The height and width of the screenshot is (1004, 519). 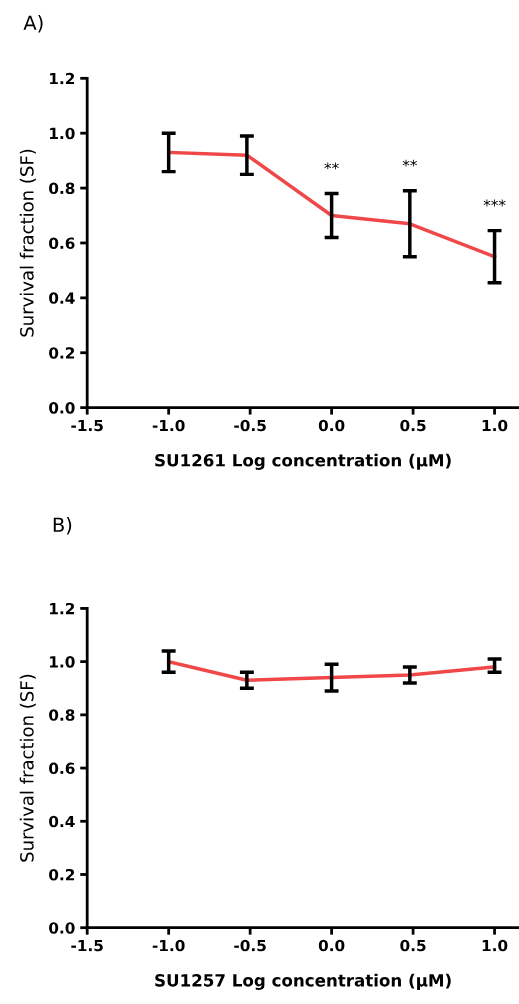 What do you see at coordinates (303, 461) in the screenshot?
I see `x-axis-title: SU1261 Log concentration (µM)` at bounding box center [303, 461].